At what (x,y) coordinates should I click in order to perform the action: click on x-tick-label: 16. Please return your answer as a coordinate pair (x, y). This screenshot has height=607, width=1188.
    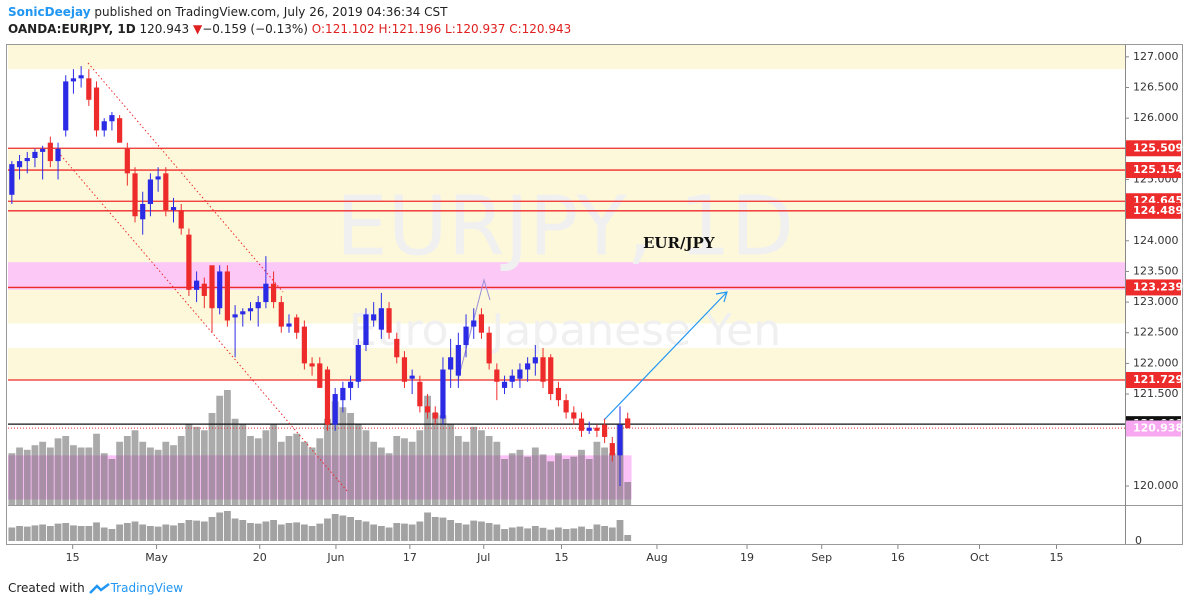
    Looking at the image, I should click on (898, 557).